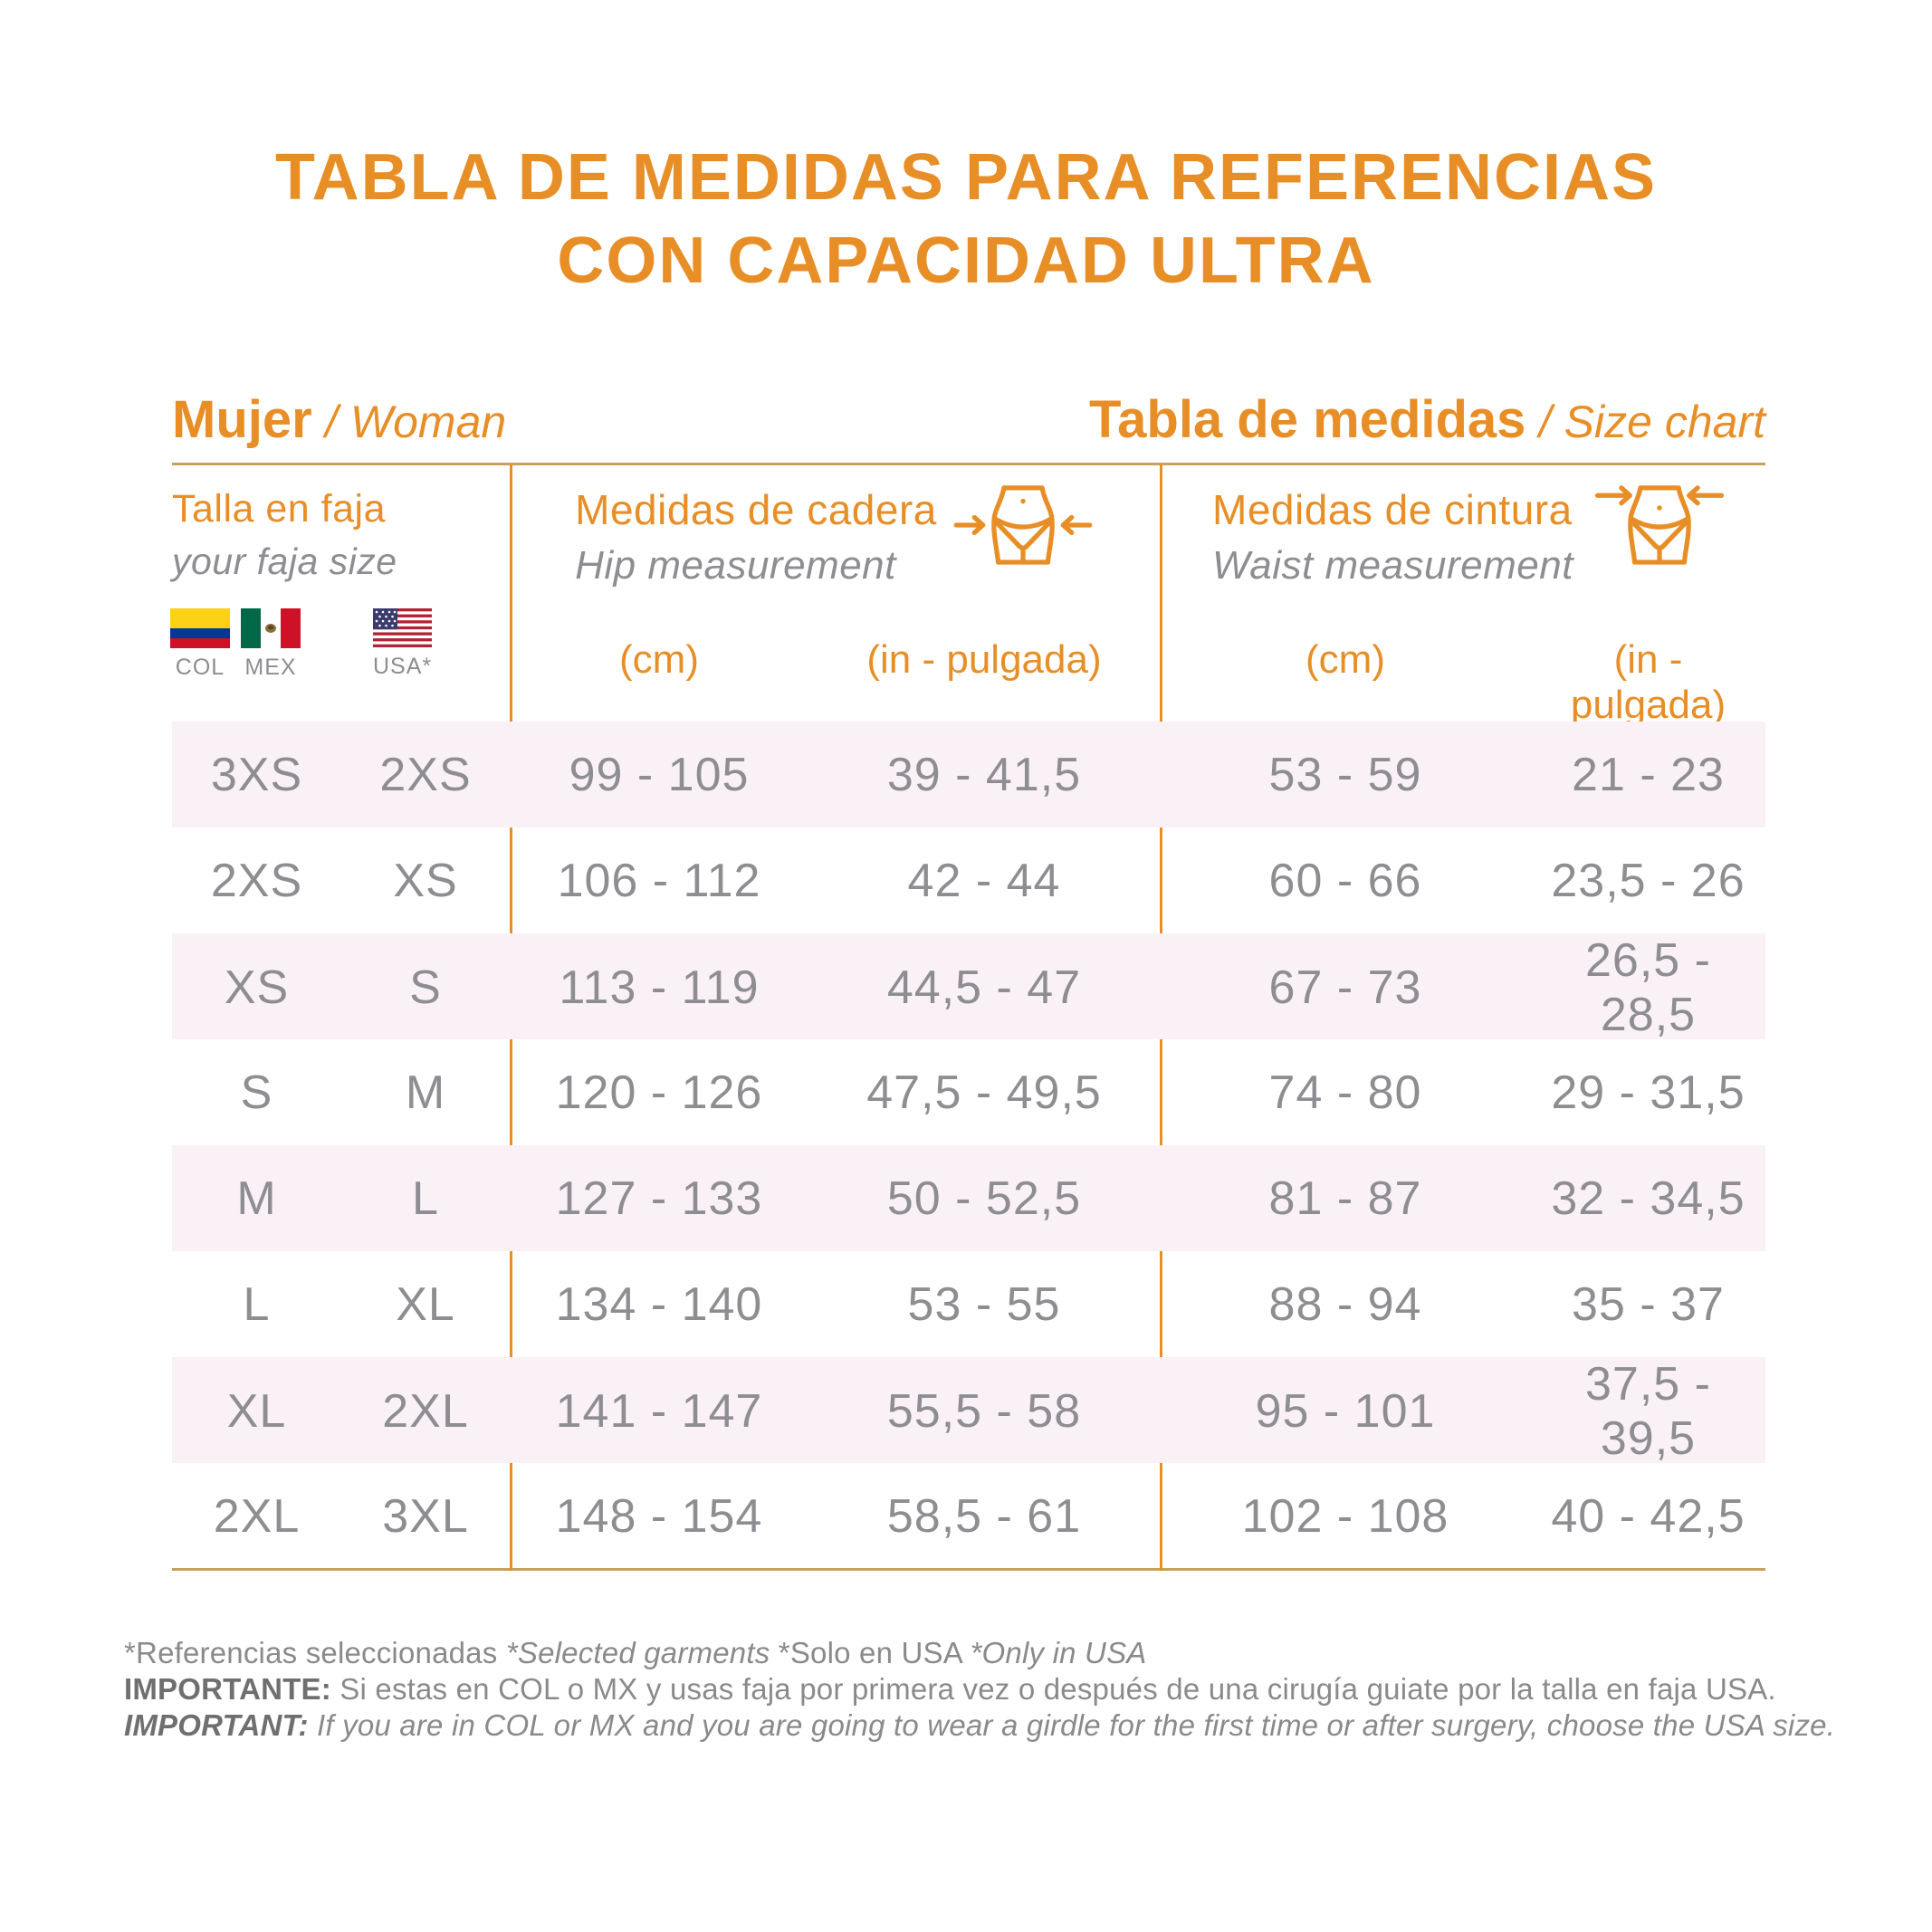 The width and height of the screenshot is (1932, 1932). I want to click on mexico-flag-label: MEX, so click(270, 667).